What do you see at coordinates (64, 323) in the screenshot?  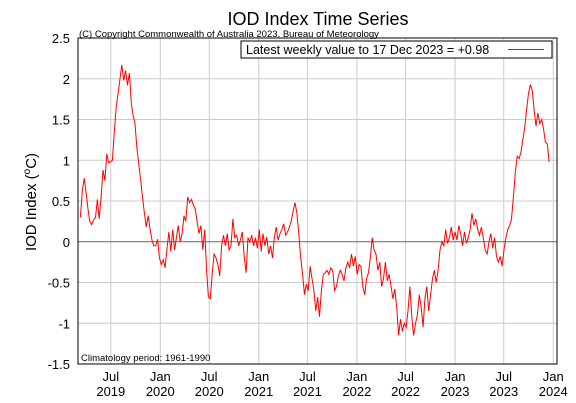 I see `y-tick-label: -1` at bounding box center [64, 323].